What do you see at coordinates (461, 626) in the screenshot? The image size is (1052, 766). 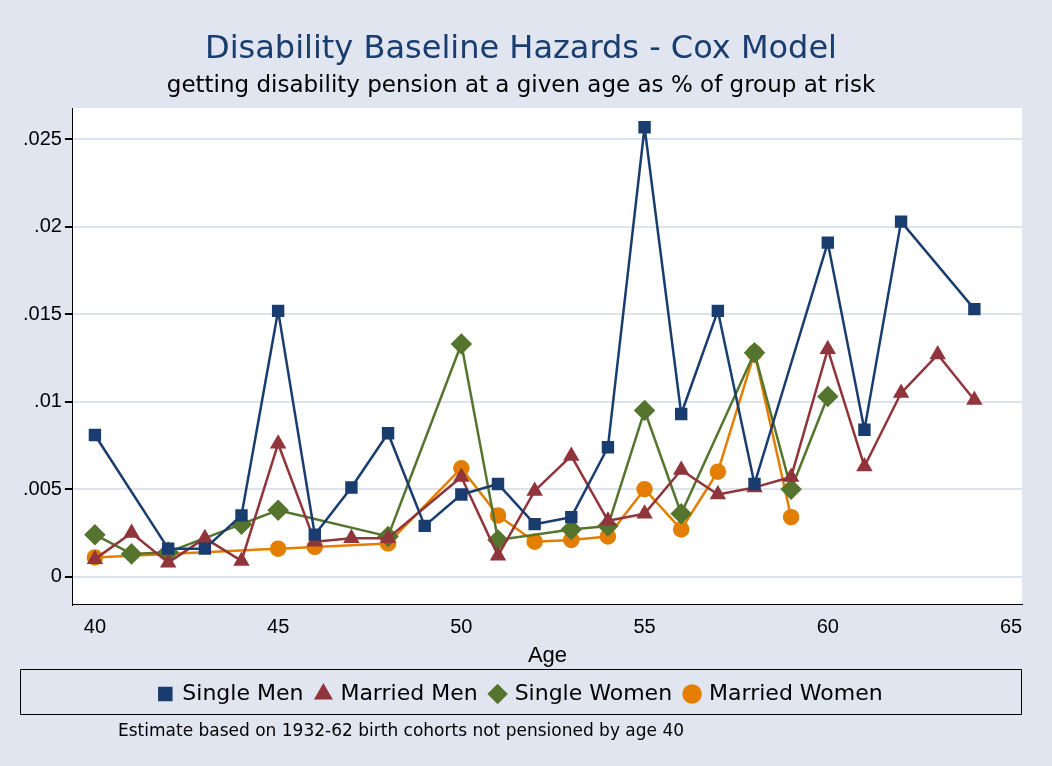 I see `x-tick-label: 50` at bounding box center [461, 626].